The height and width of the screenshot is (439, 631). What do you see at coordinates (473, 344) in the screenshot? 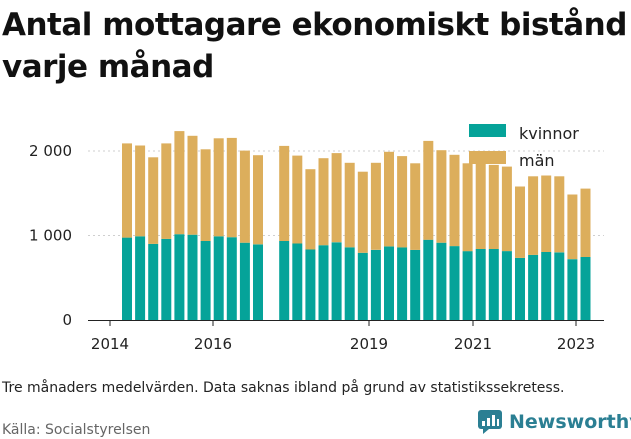
I see `x-tick-label: 2021` at bounding box center [473, 344].